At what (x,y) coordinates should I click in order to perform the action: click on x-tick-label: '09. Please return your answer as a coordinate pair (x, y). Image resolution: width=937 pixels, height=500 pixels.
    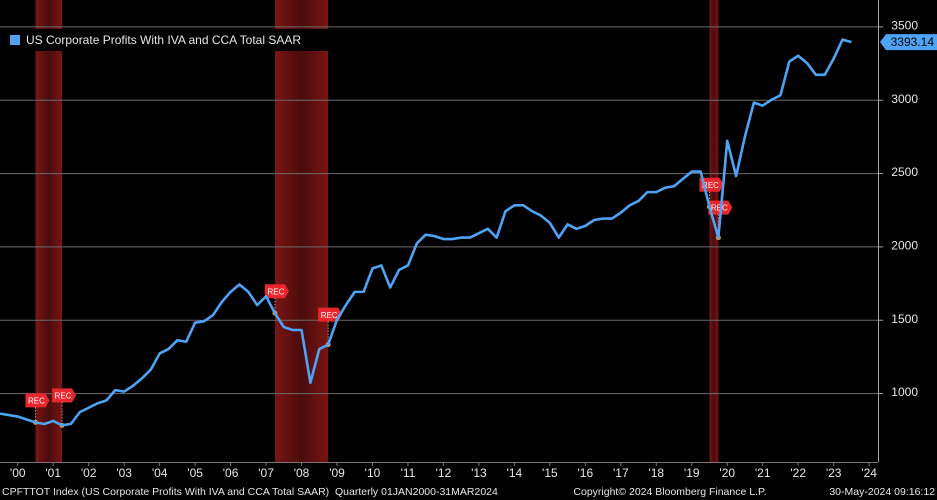
    Looking at the image, I should click on (337, 473).